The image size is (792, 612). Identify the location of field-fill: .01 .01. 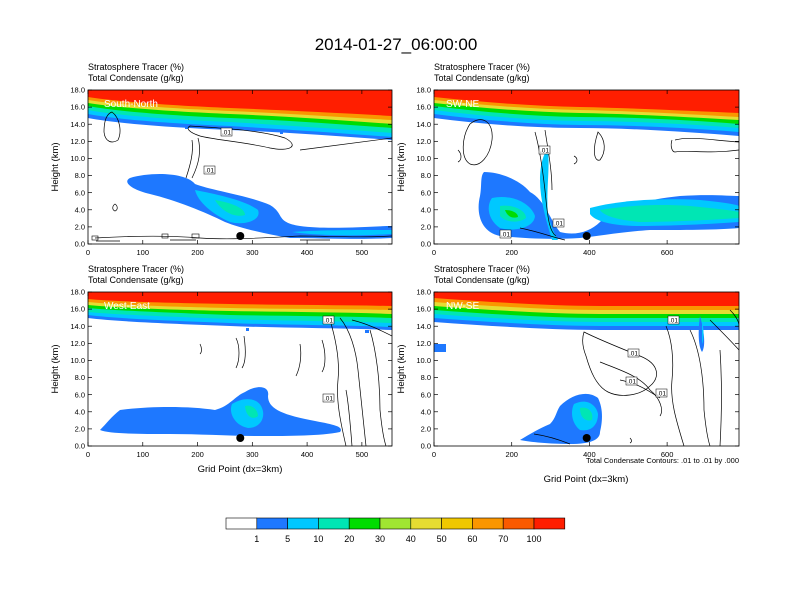
(240, 167).